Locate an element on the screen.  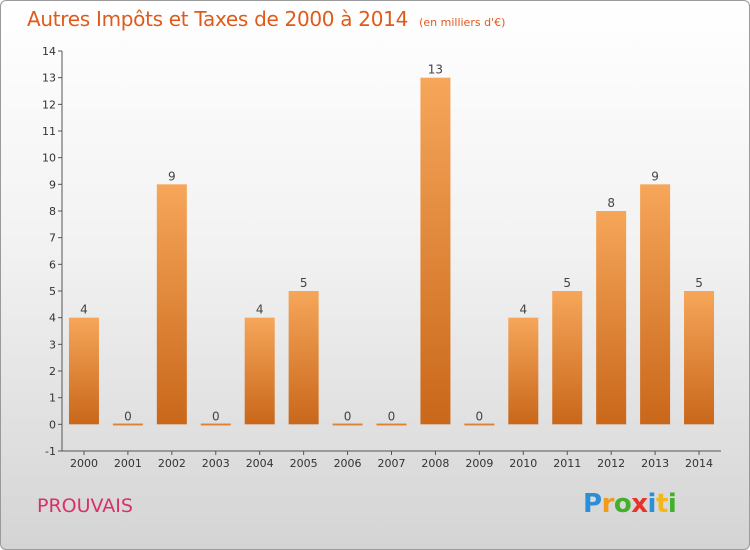
x-tick-label: 2005 is located at coordinates (304, 463).